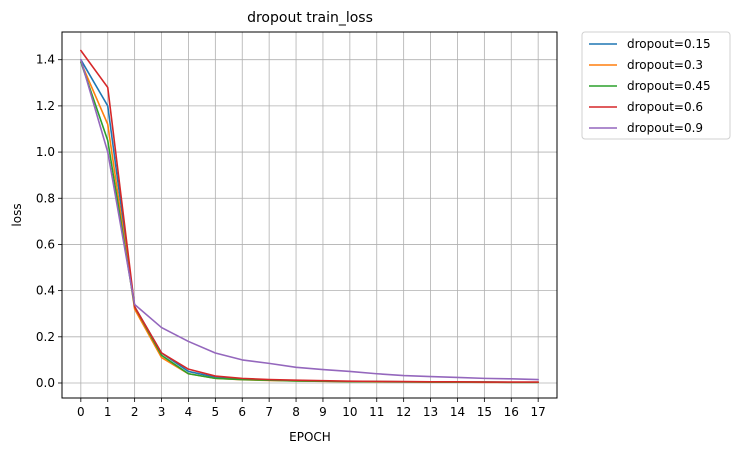 This screenshot has width=739, height=457. I want to click on x-tick-label: 17, so click(538, 412).